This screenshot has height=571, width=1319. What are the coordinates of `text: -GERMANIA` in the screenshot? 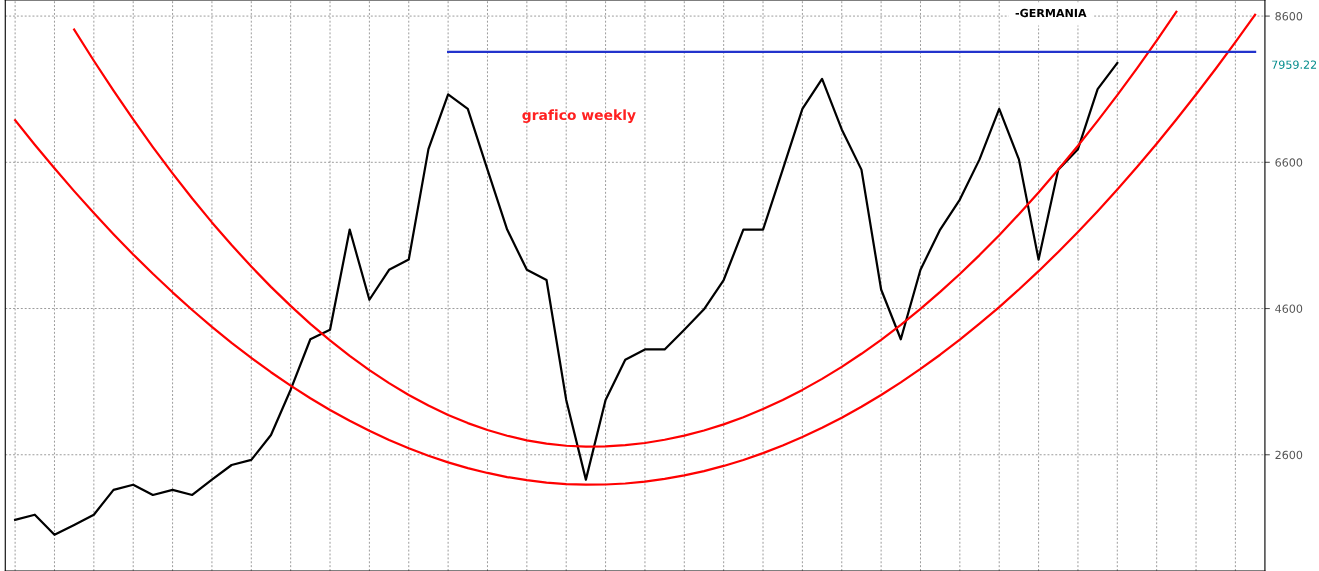 It's located at (1051, 13).